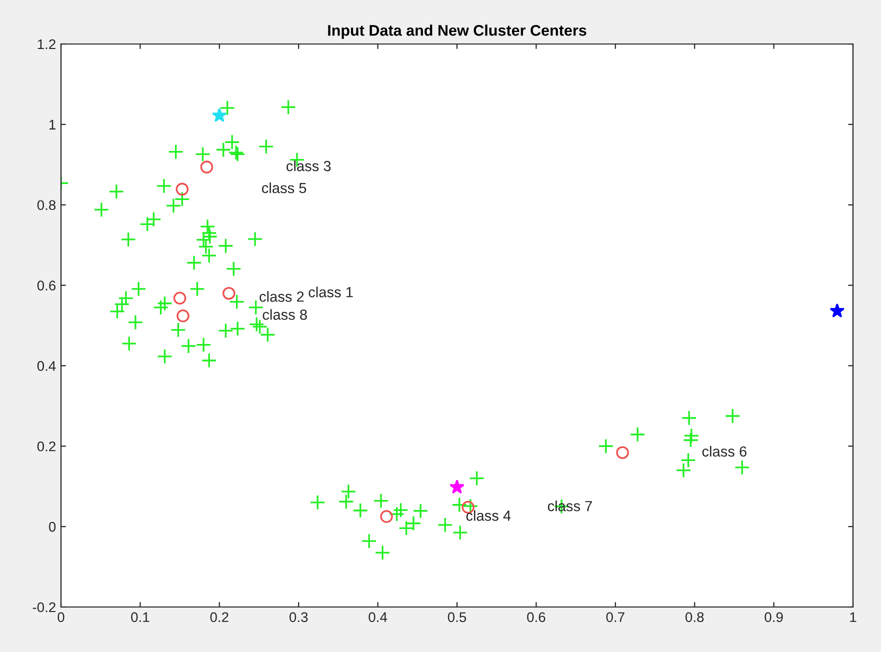  I want to click on x-tick-label: 0.4, so click(378, 617).